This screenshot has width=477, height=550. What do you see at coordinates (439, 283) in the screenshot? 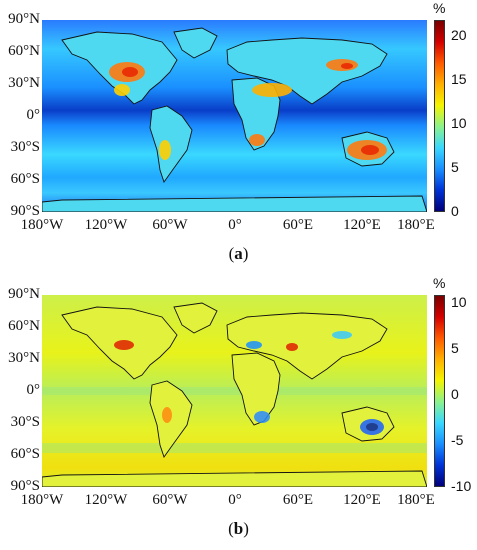
I see `colorbar-unit-b: %` at bounding box center [439, 283].